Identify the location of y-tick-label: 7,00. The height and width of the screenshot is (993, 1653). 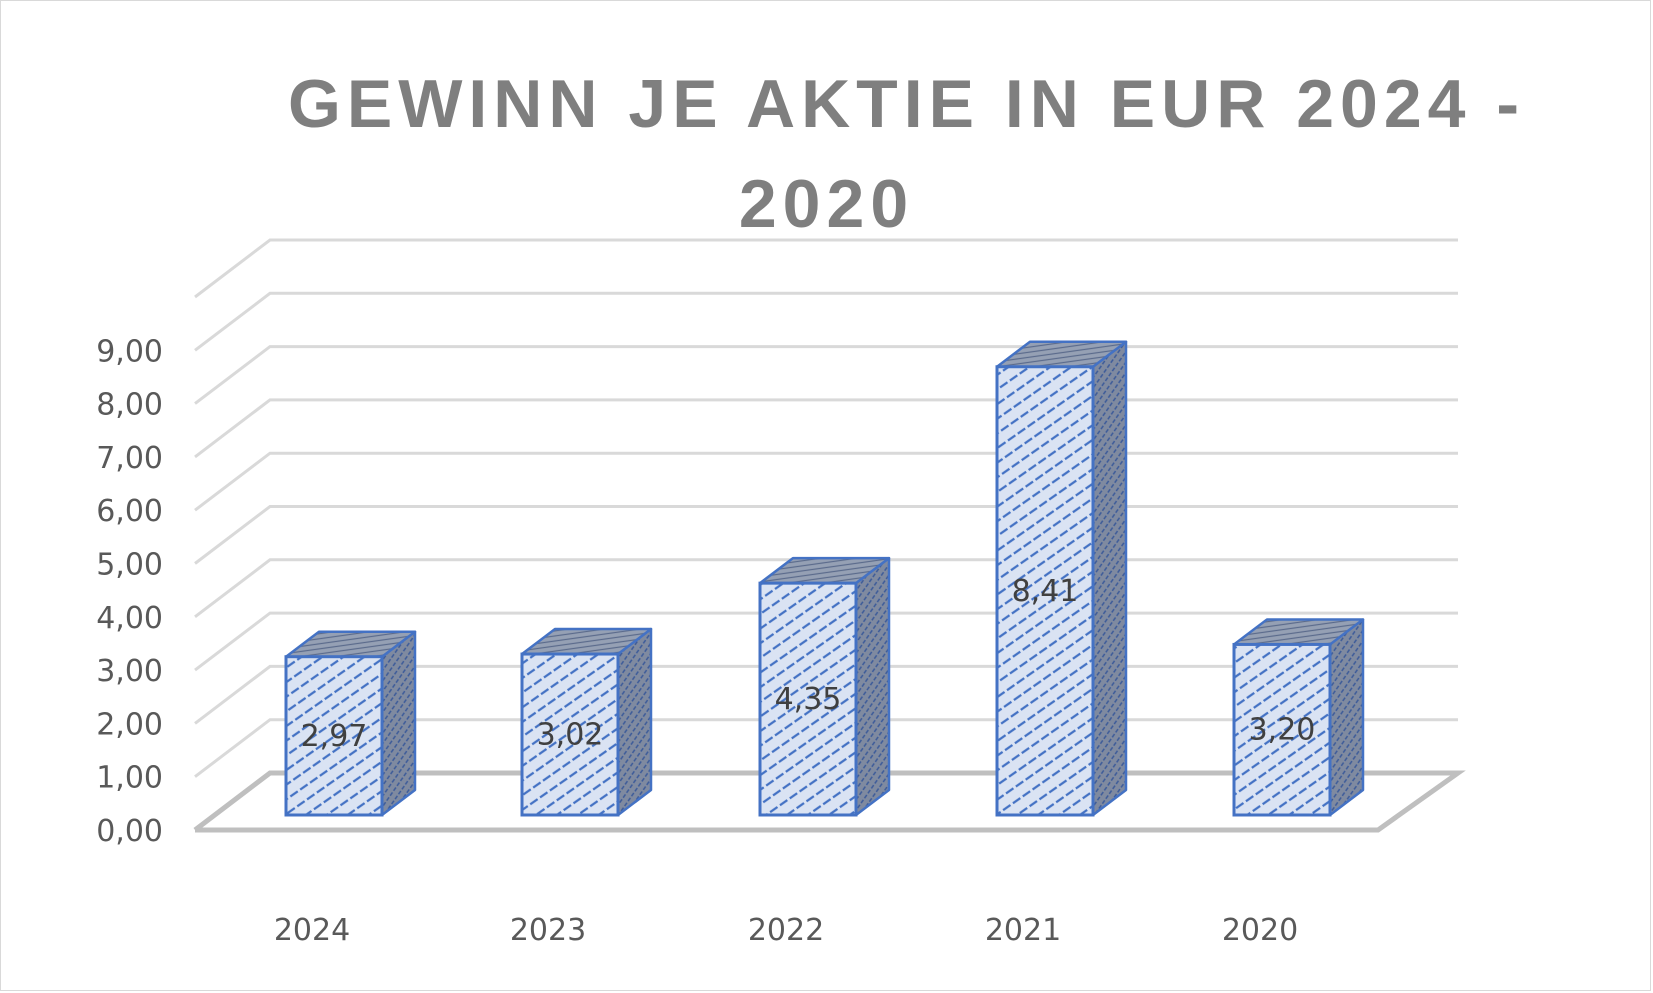
(129, 458).